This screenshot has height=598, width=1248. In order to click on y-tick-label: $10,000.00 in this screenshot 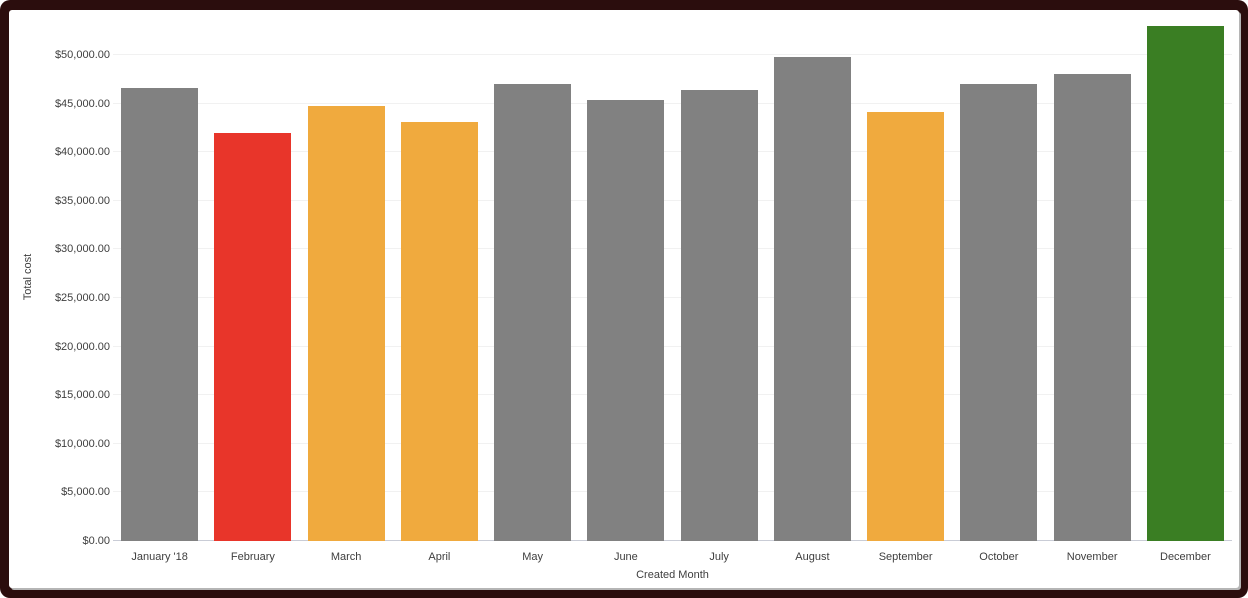, I will do `click(82, 443)`.